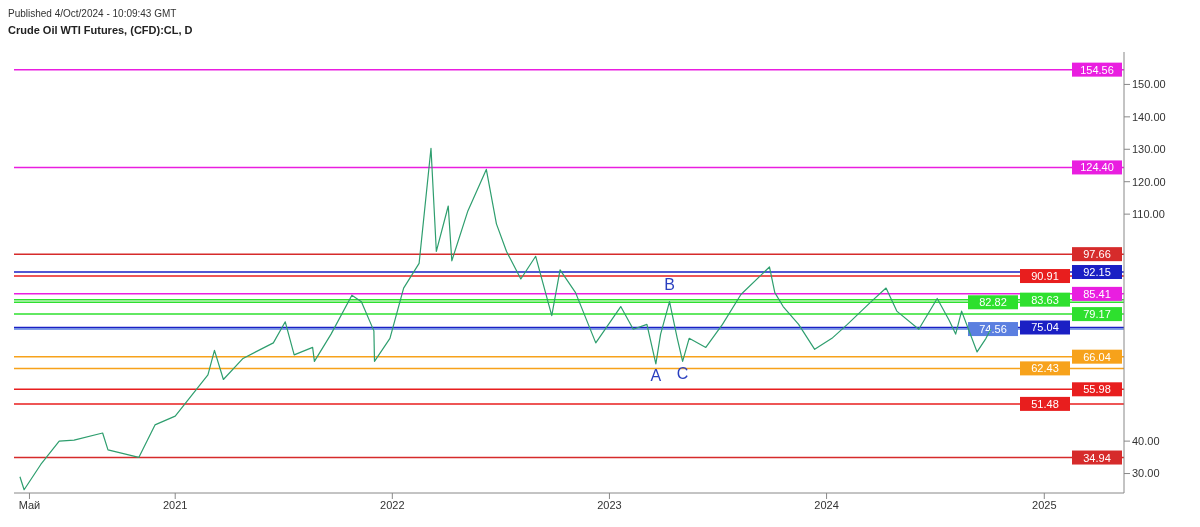 The image size is (1200, 527). Describe the element at coordinates (669, 284) in the screenshot. I see `annotation: B` at that location.